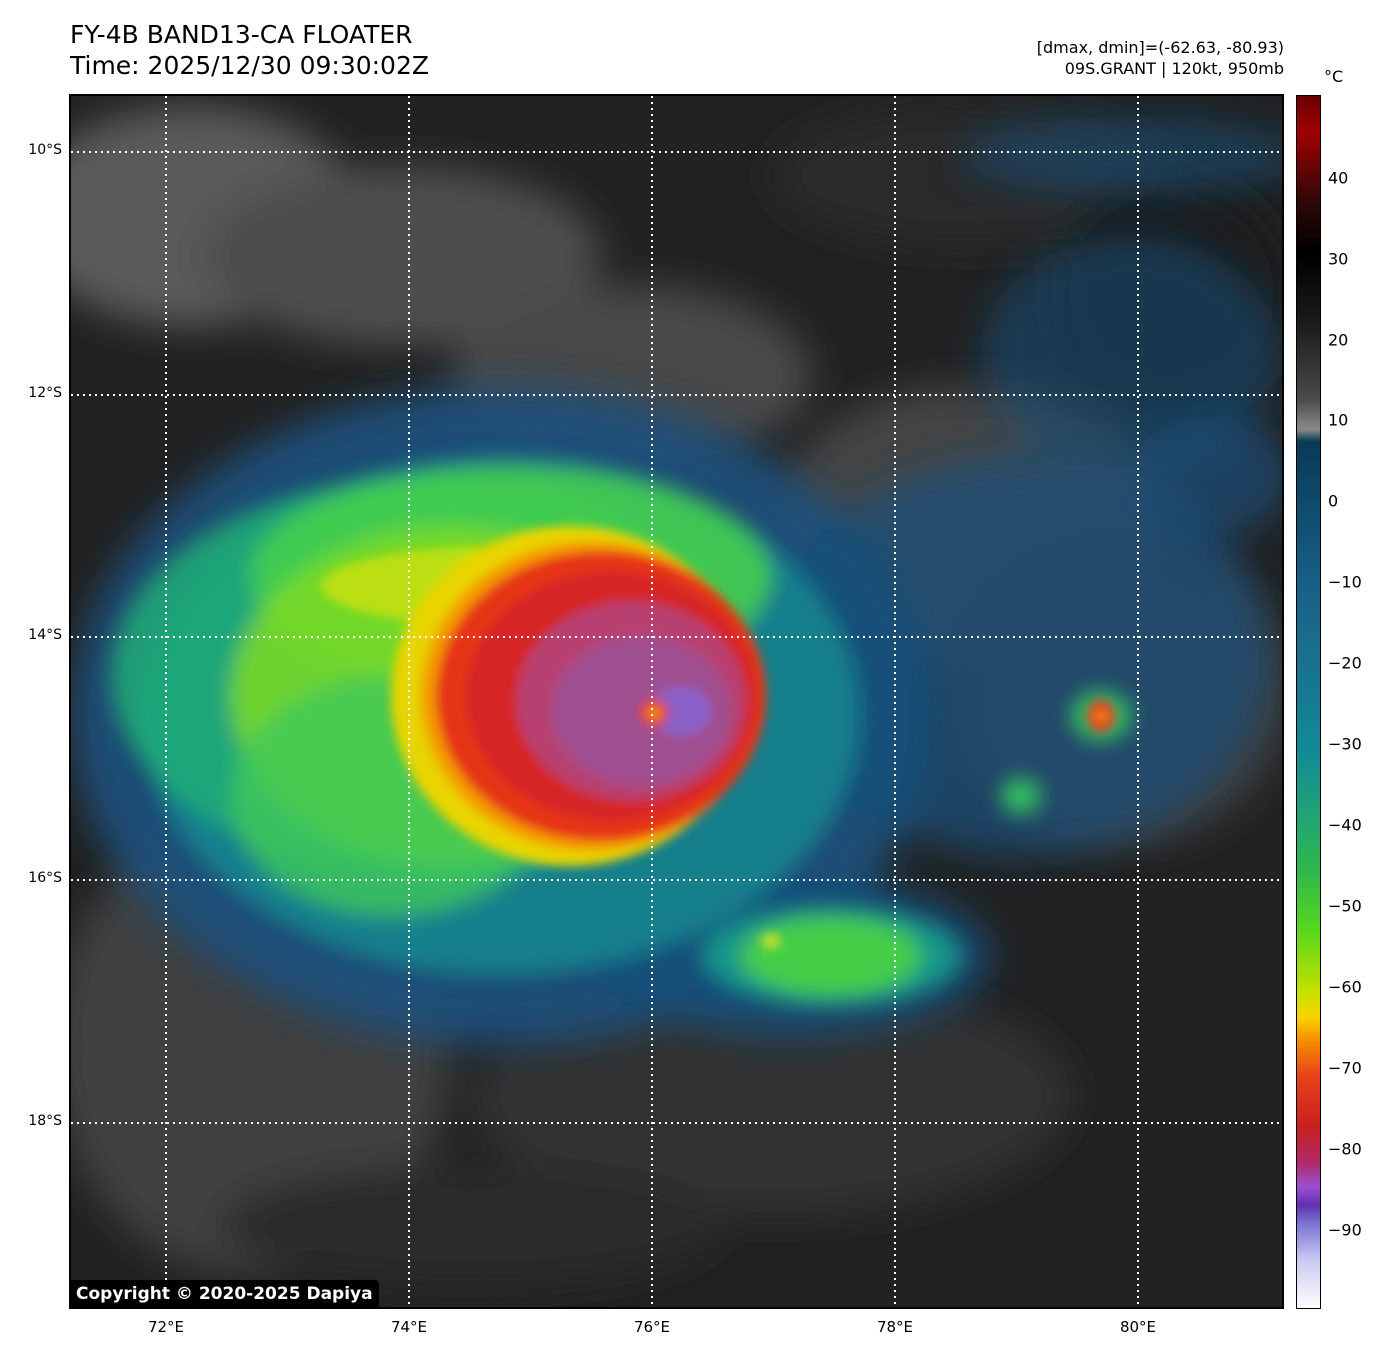  I want to click on lon-label-76e: 76°E, so click(652, 1327).